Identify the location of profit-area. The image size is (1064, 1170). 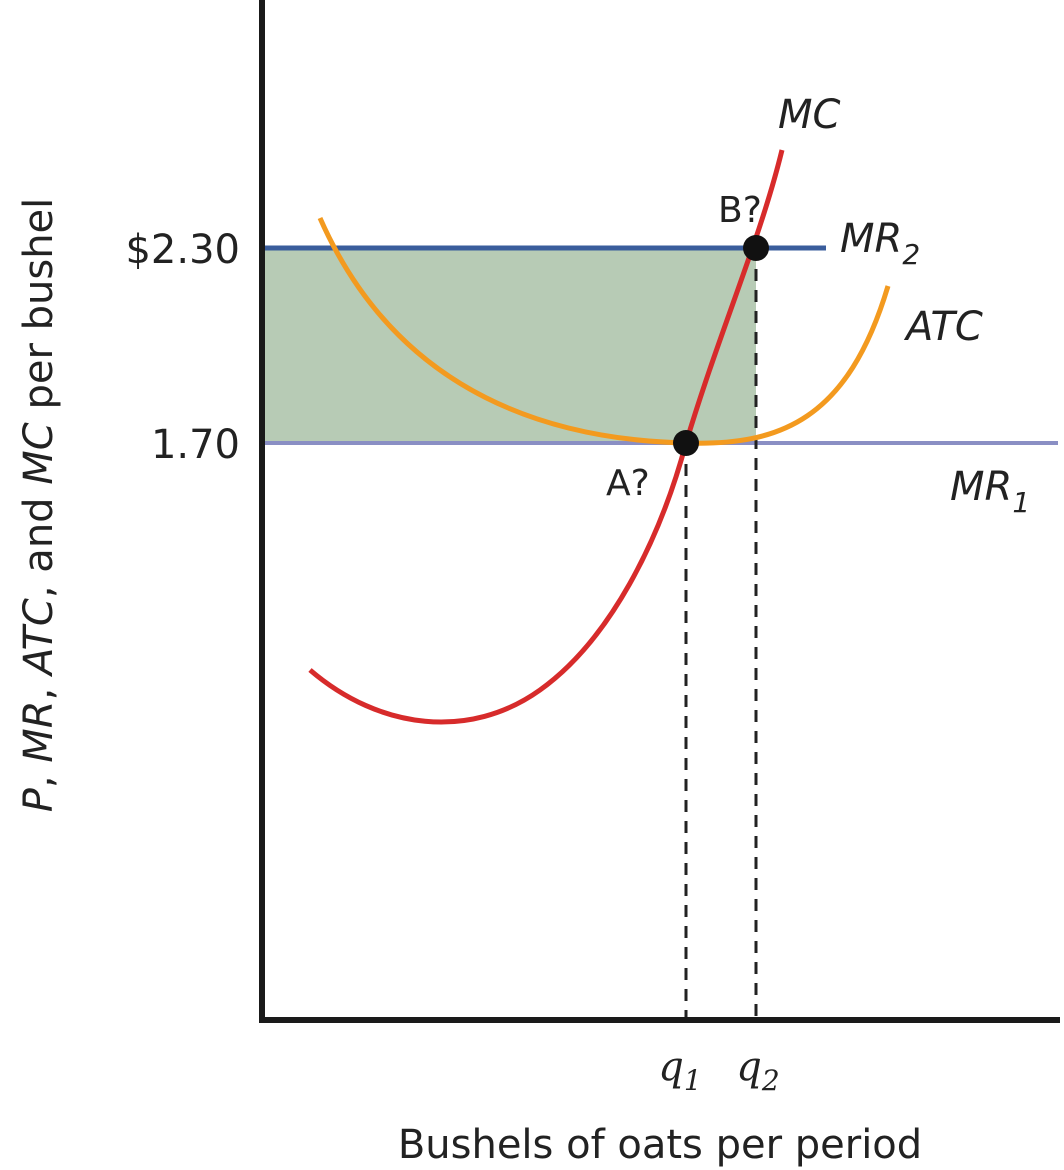
(509, 345).